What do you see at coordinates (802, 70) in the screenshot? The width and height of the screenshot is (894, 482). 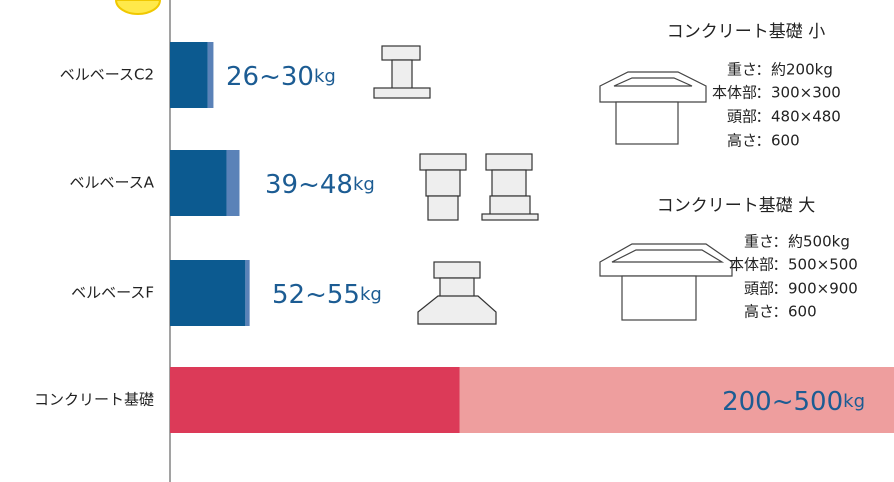 I see `annotation-value: 約200kg` at bounding box center [802, 70].